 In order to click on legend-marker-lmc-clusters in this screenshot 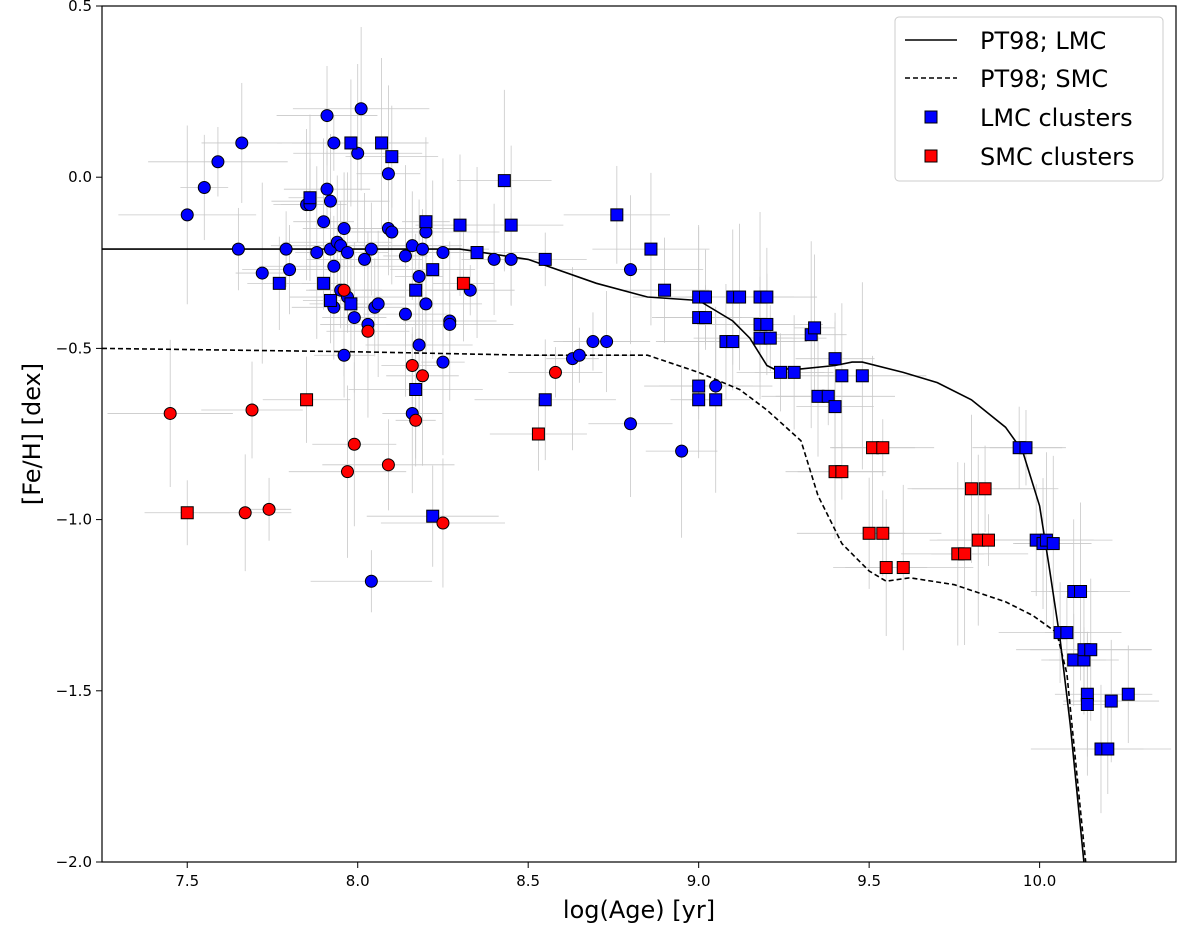, I will do `click(931, 117)`.